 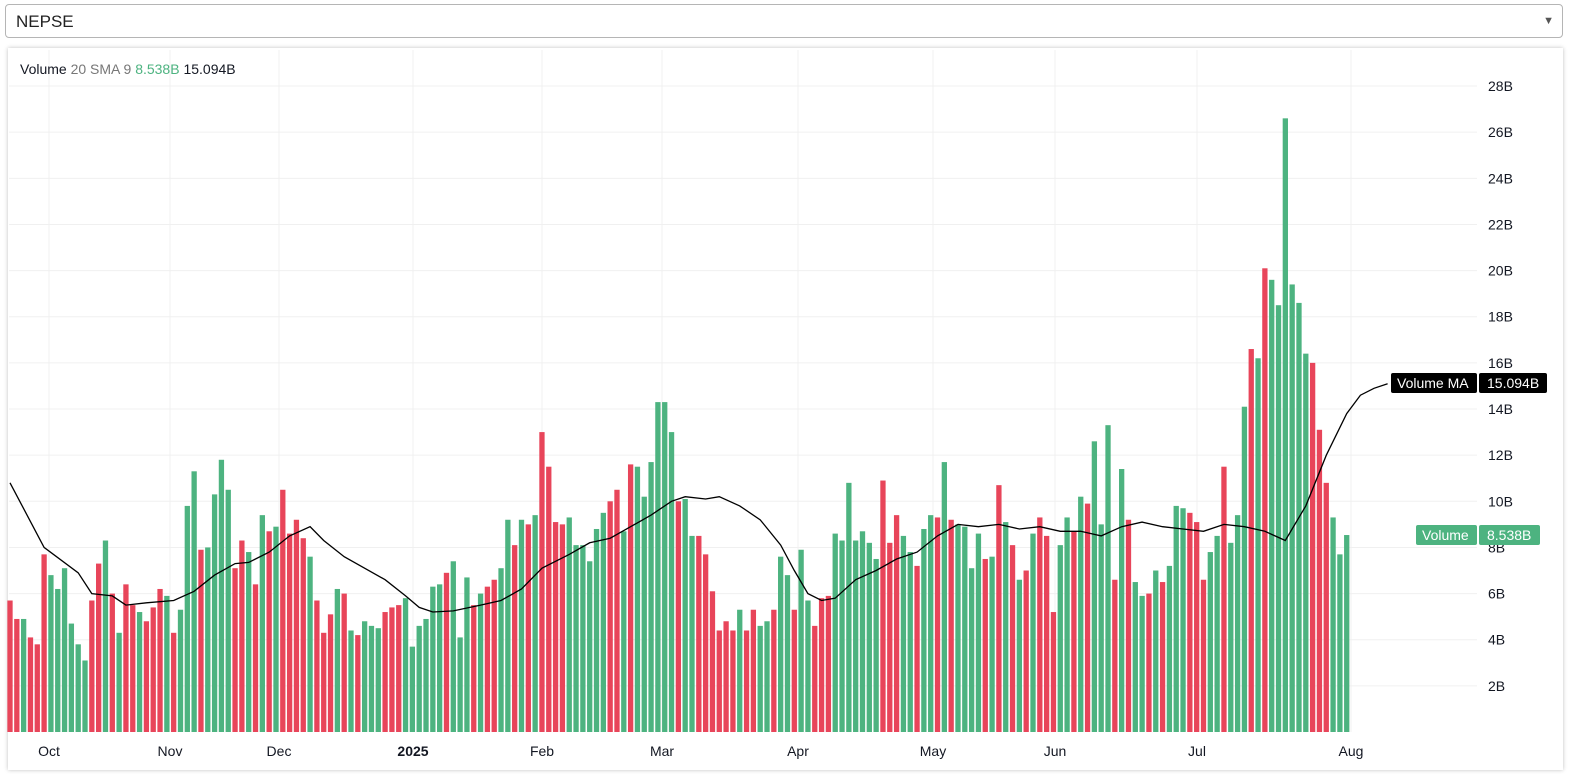 What do you see at coordinates (1500, 178) in the screenshot?
I see `y-tick-label: 24B` at bounding box center [1500, 178].